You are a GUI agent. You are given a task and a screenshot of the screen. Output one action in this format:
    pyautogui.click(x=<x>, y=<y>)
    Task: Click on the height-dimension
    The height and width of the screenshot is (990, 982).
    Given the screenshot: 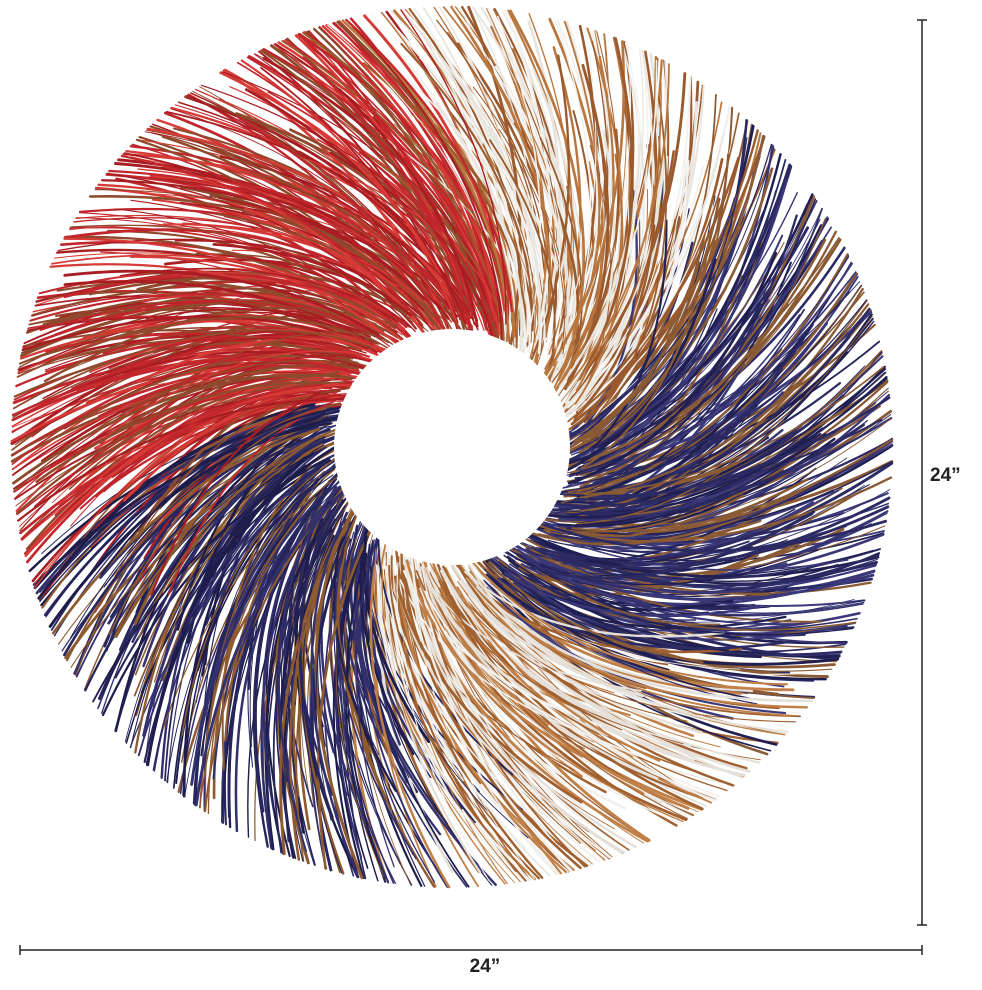 What is the action you would take?
    pyautogui.click(x=922, y=472)
    